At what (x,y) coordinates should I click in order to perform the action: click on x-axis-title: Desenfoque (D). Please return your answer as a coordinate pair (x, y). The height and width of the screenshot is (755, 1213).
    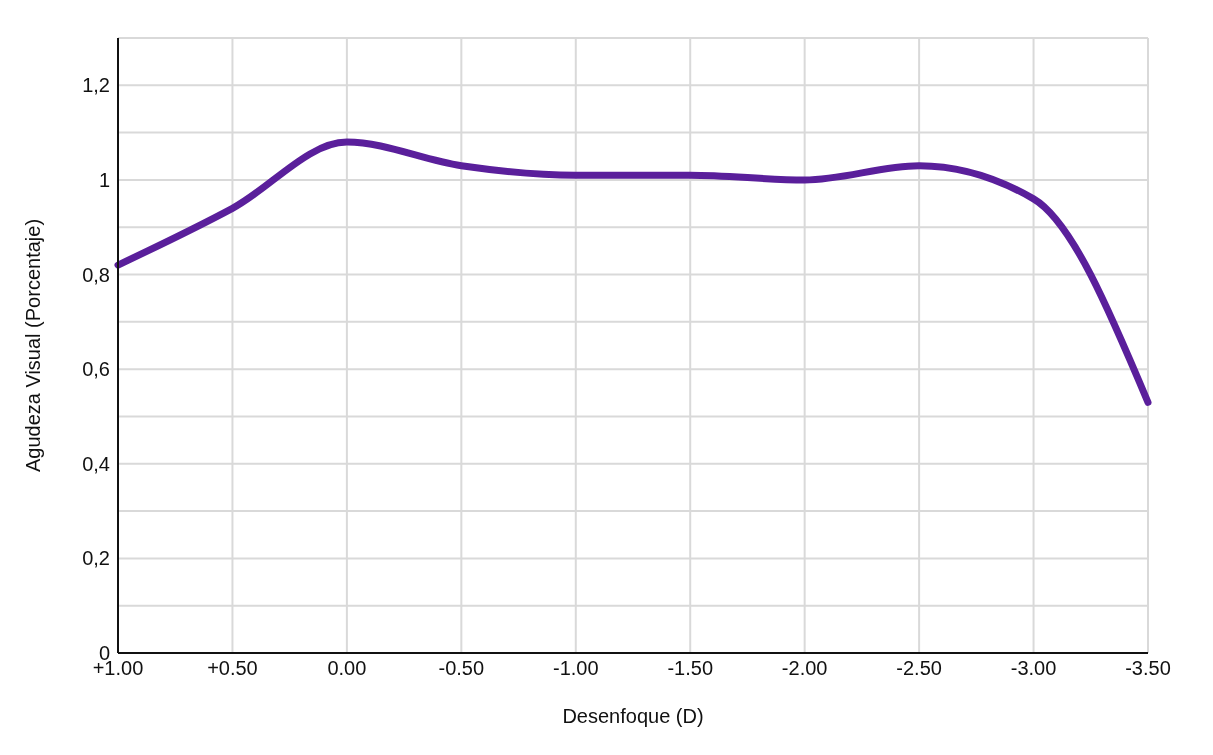
    Looking at the image, I should click on (633, 716).